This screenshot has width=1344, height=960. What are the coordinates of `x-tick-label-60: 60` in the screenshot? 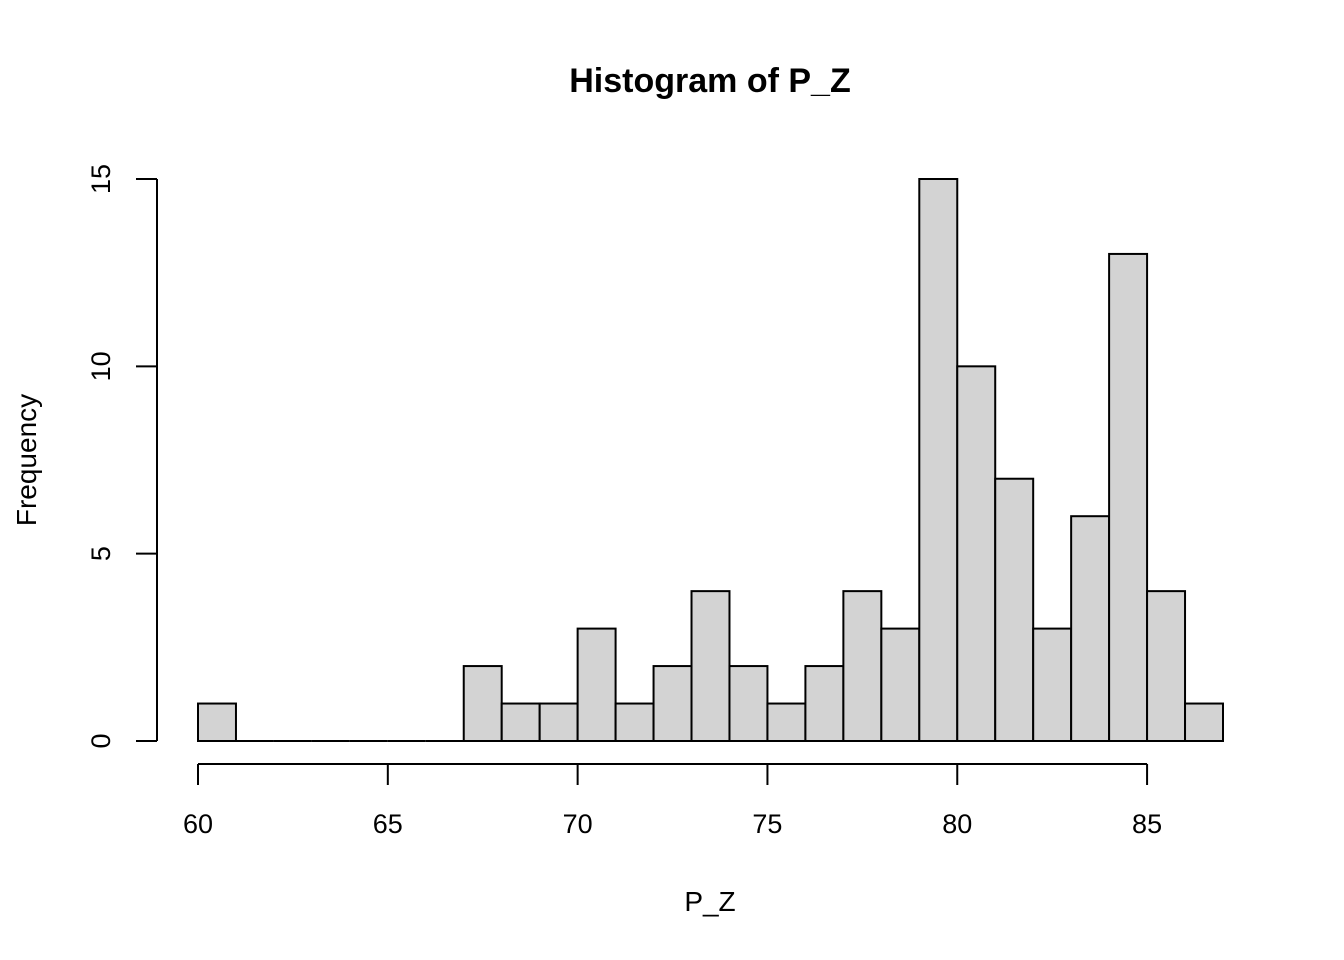 It's located at (198, 824).